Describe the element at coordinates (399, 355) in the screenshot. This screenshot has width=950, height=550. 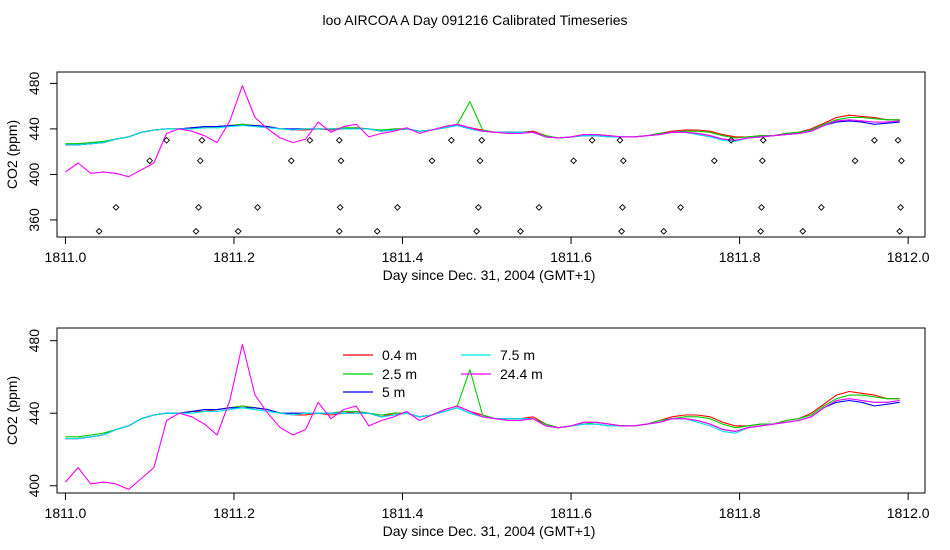
I see `legend-label-0-4-m: 0.4 m` at that location.